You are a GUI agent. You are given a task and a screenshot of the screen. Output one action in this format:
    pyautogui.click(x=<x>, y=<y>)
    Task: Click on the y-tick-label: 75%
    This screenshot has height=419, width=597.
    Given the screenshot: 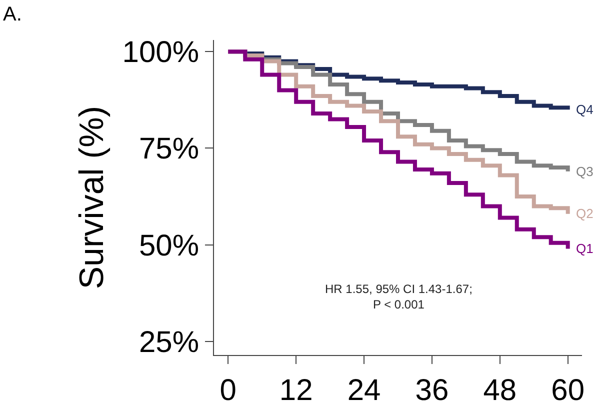 What is the action you would take?
    pyautogui.click(x=168, y=149)
    